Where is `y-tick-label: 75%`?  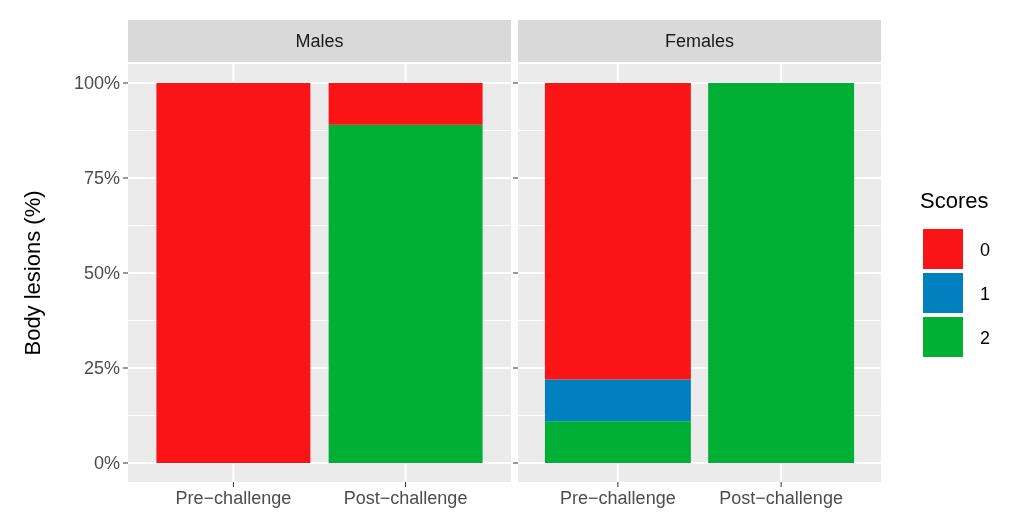
y-tick-label: 75% is located at coordinates (101, 178).